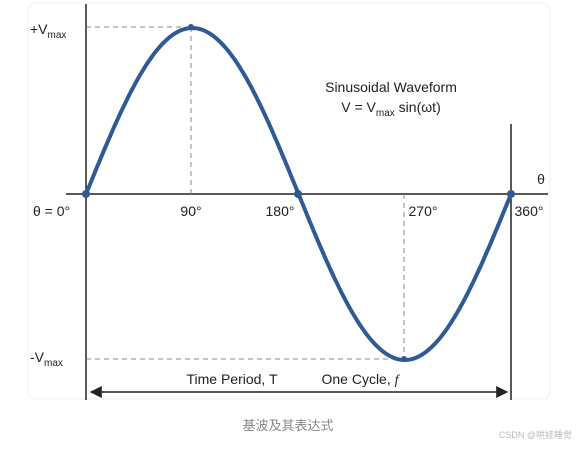  Describe the element at coordinates (535, 434) in the screenshot. I see `watermark: CSDN @哄娃睡觉` at that location.